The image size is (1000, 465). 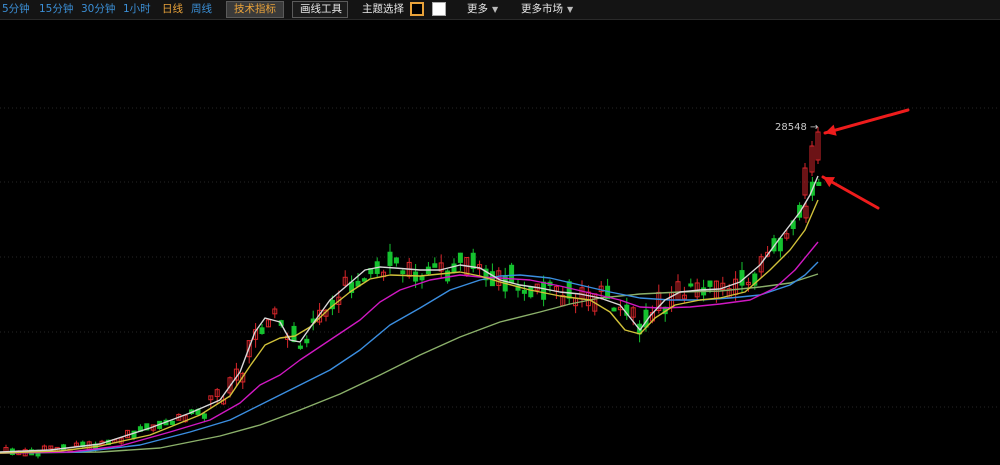 I want to click on last-price-value: 28548, so click(x=791, y=127).